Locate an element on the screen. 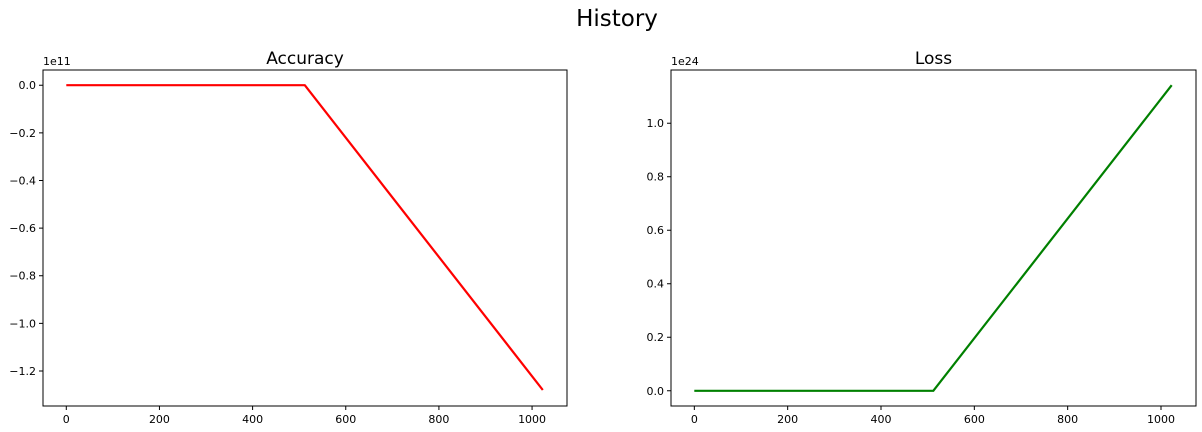 The image size is (1202, 432). loss-x-tick-label: 600 is located at coordinates (974, 419).